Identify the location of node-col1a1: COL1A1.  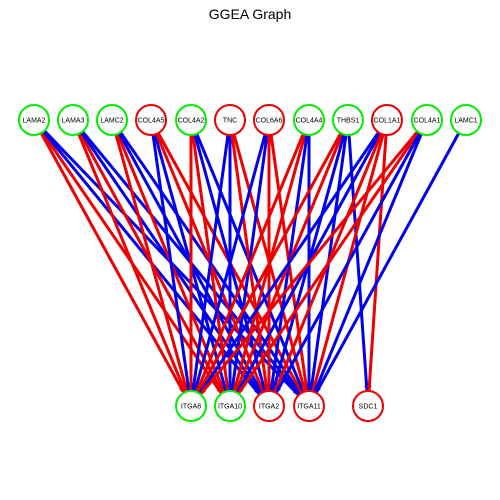
(387, 120).